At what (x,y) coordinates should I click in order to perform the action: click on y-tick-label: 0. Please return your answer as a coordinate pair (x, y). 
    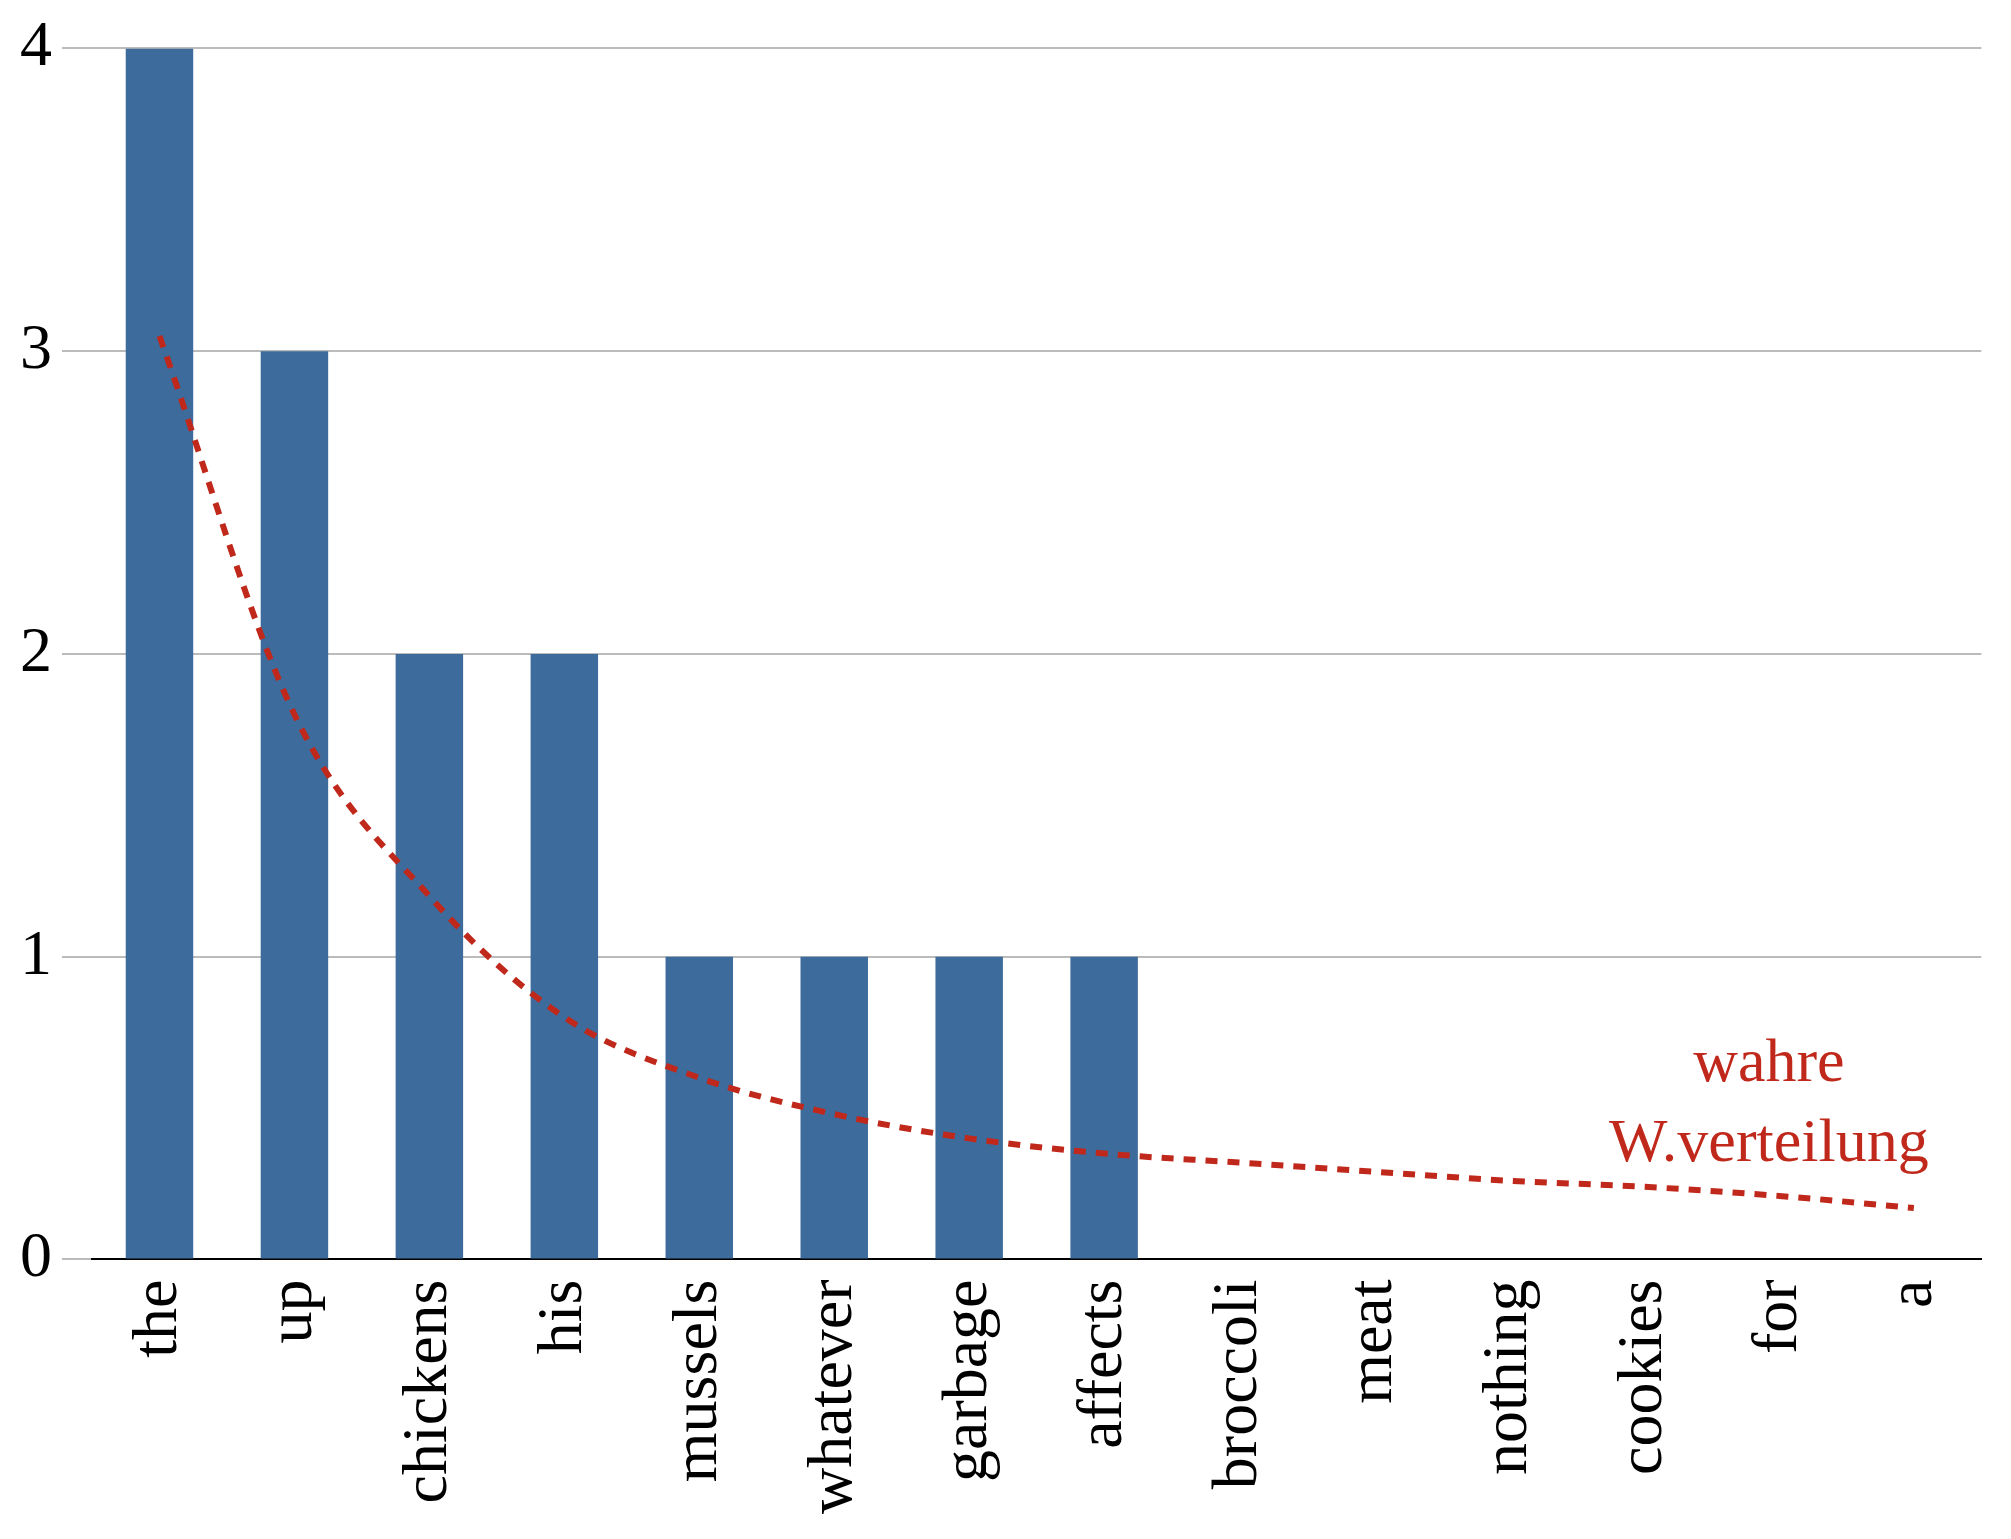
    Looking at the image, I should click on (36, 1255).